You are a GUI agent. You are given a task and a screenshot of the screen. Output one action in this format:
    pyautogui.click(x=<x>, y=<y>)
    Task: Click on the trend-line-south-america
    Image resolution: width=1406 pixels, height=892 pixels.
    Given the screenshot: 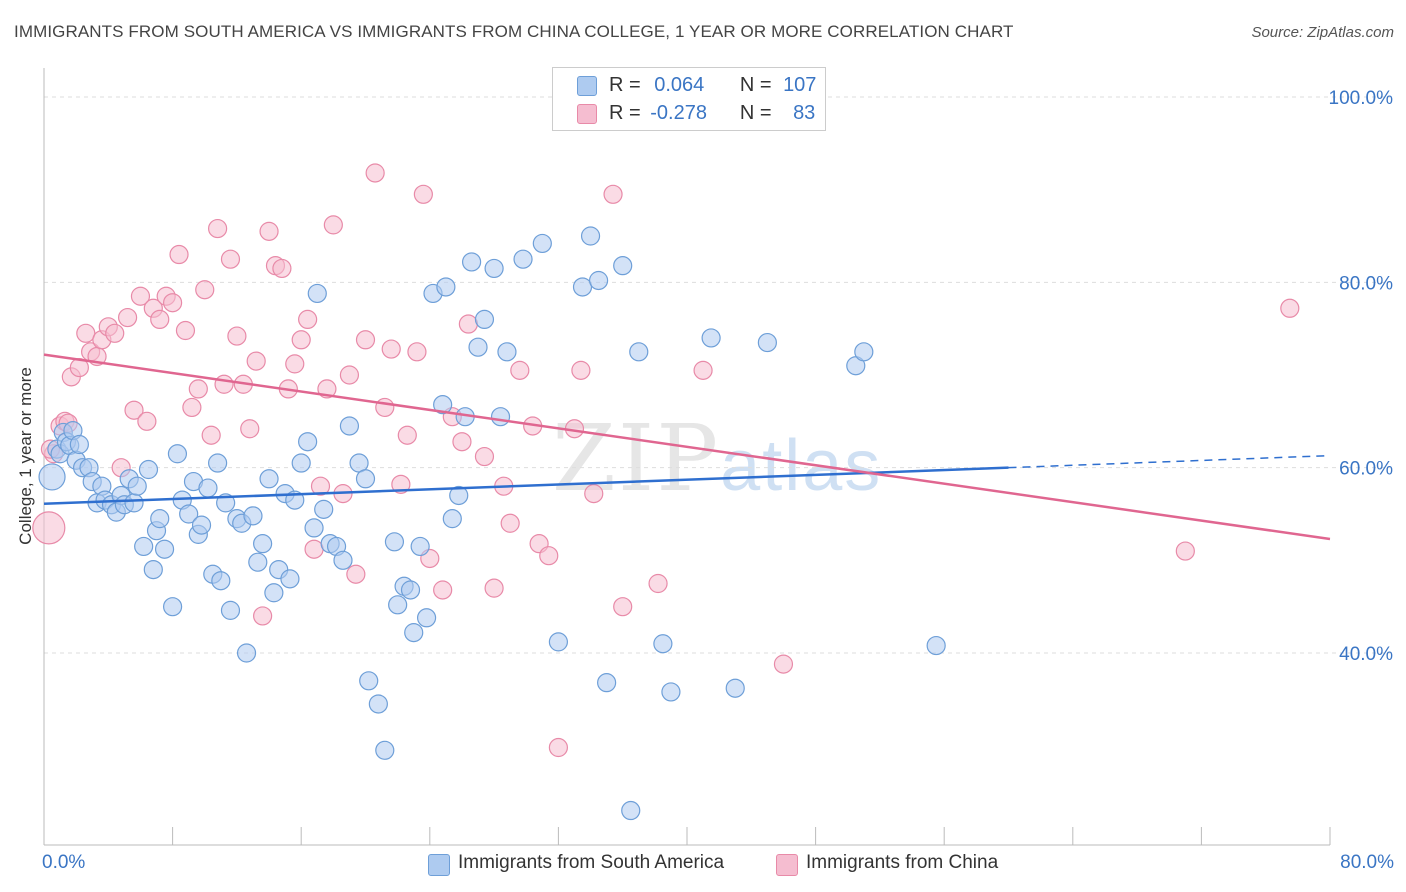 What is the action you would take?
    pyautogui.click(x=526, y=486)
    